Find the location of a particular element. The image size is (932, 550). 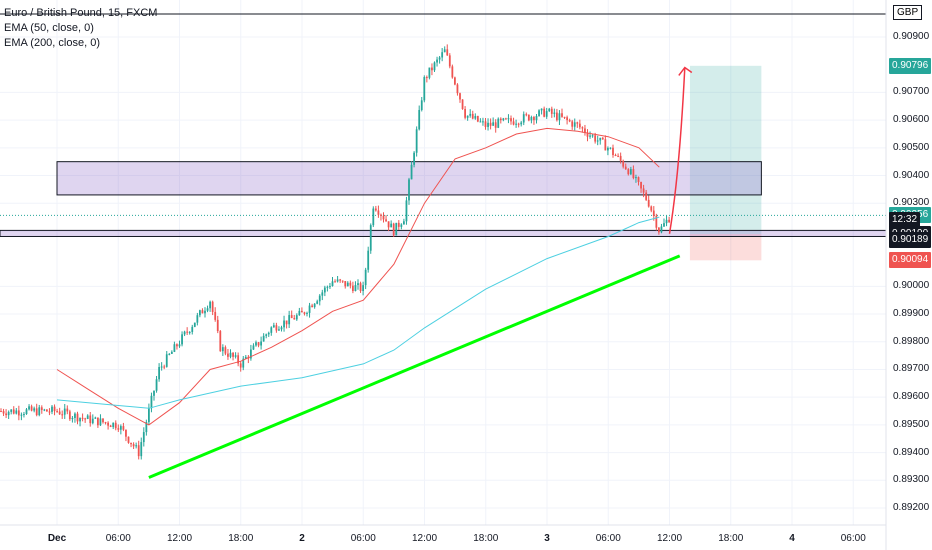

price-tick-label: 0.90400 is located at coordinates (911, 175).